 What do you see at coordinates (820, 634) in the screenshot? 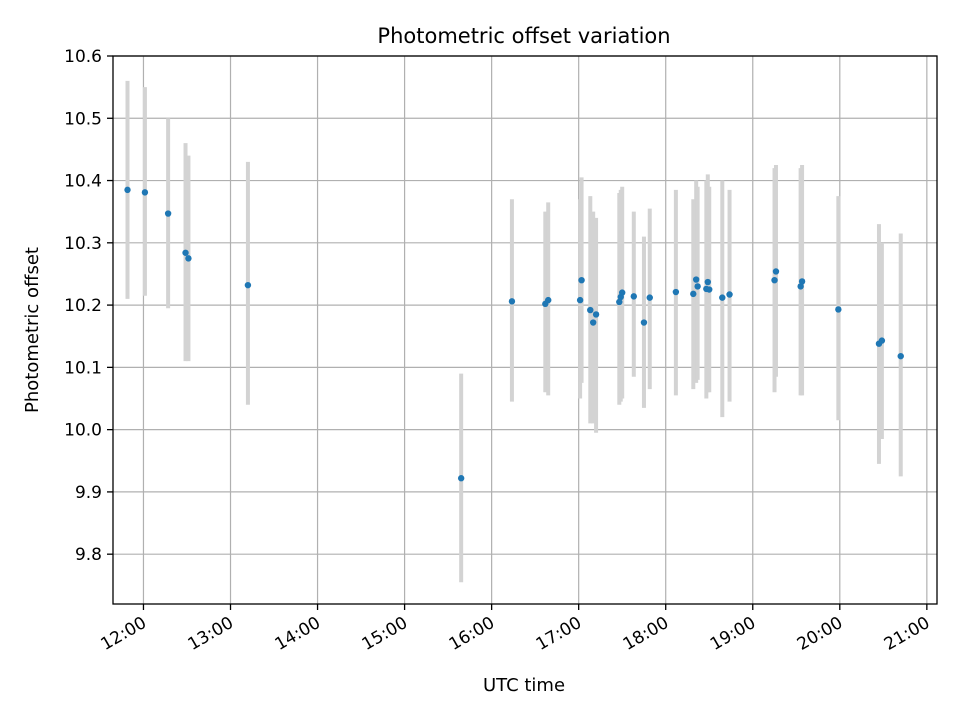
I see `x-tick-label: 20:00` at bounding box center [820, 634].